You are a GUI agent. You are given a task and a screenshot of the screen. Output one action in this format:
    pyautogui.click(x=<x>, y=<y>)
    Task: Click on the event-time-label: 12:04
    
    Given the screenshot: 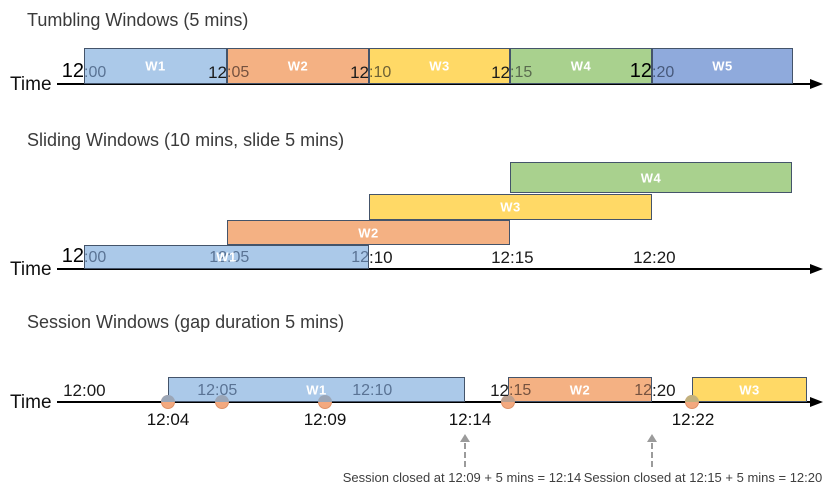 What is the action you would take?
    pyautogui.click(x=168, y=419)
    